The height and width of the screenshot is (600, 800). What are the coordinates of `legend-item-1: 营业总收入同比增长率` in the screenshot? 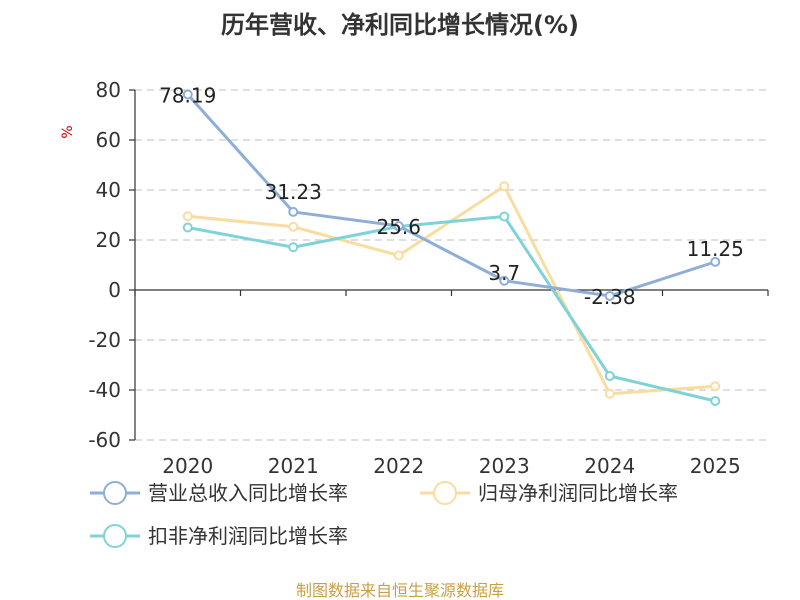 It's located at (219, 493).